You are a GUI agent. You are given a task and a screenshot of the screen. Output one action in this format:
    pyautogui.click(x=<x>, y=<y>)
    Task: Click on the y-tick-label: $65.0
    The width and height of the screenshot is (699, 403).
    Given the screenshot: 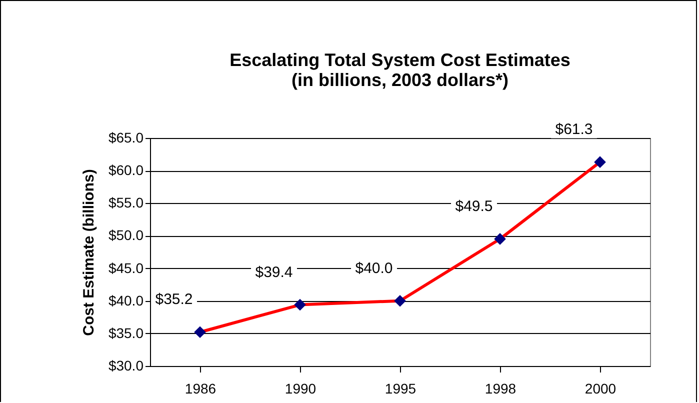 What is the action you would take?
    pyautogui.click(x=126, y=138)
    